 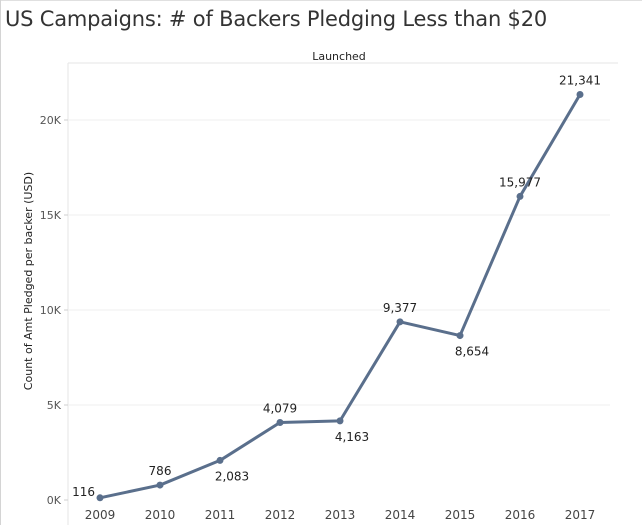 What do you see at coordinates (54, 500) in the screenshot?
I see `y-tick-label: 0K` at bounding box center [54, 500].